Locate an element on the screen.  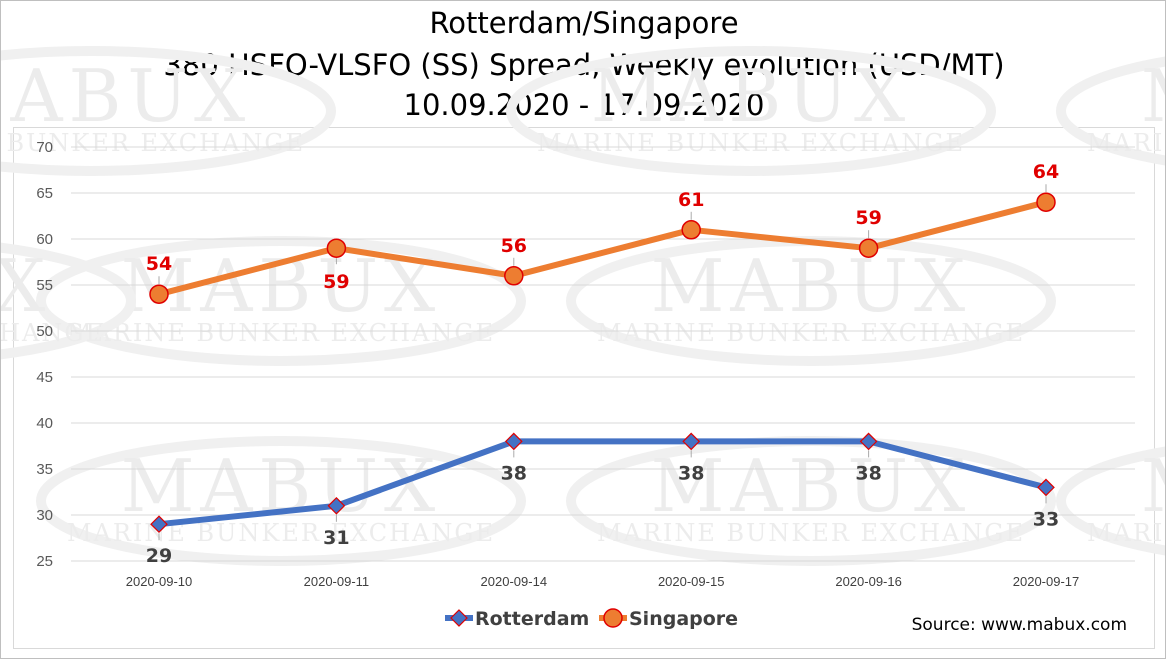
legend-item-rotterdam: Rotterdam is located at coordinates (517, 619).